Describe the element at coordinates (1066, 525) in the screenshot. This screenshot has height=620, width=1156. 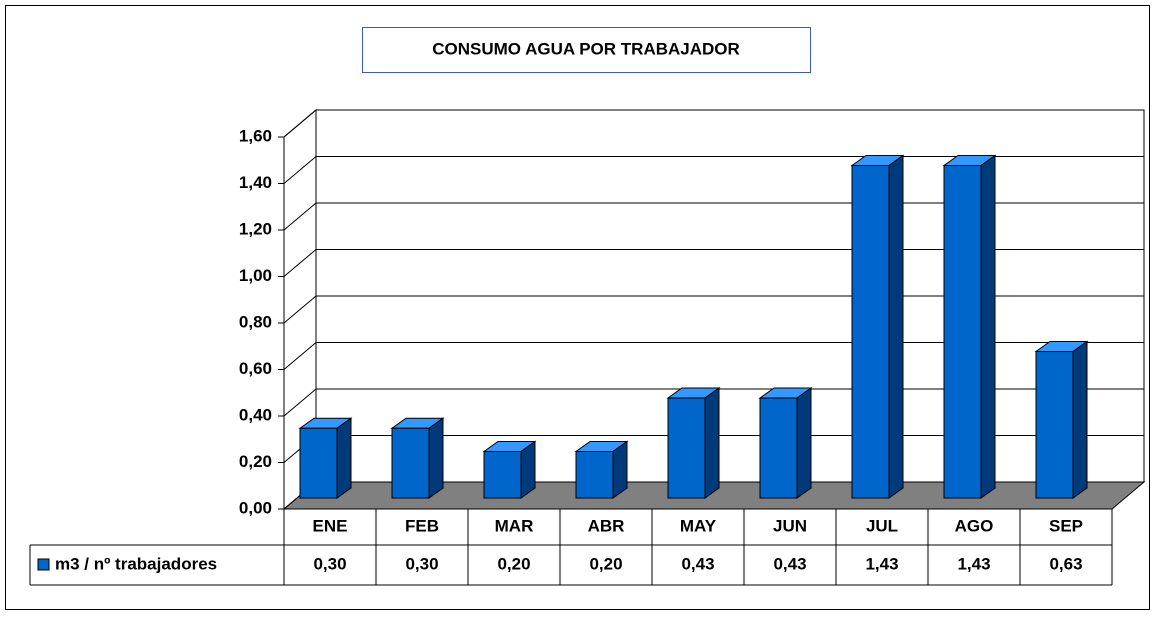
I see `x-tick-label: SEP` at that location.